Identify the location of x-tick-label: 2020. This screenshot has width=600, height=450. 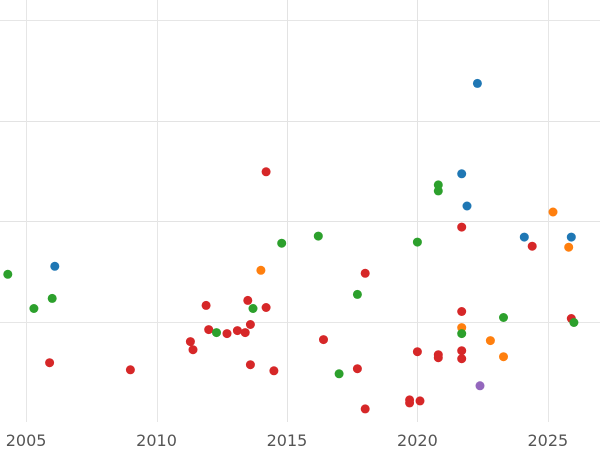
(417, 440).